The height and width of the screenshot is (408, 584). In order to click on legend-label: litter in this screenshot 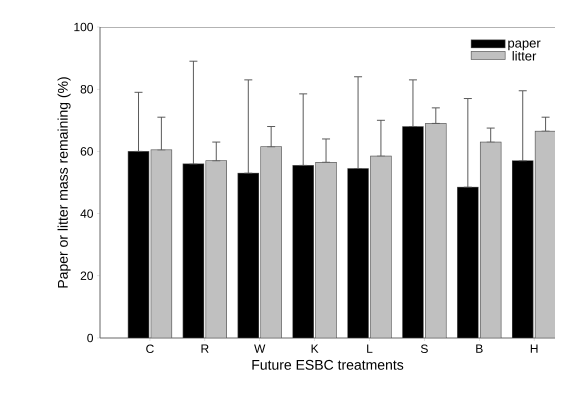, I will do `click(524, 56)`.